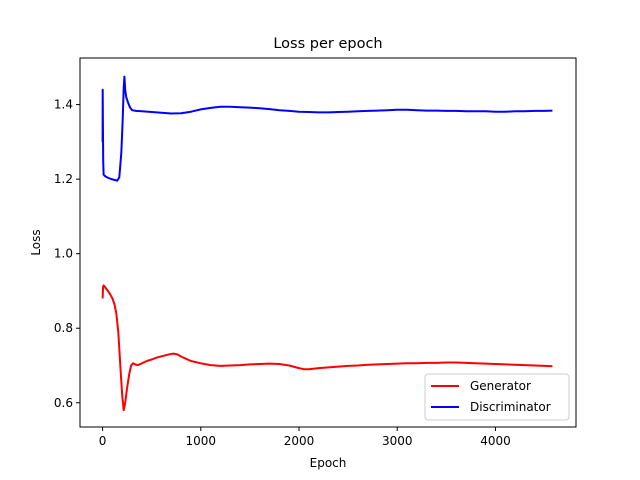  What do you see at coordinates (36, 242) in the screenshot?
I see `y-axis-label: Loss` at bounding box center [36, 242].